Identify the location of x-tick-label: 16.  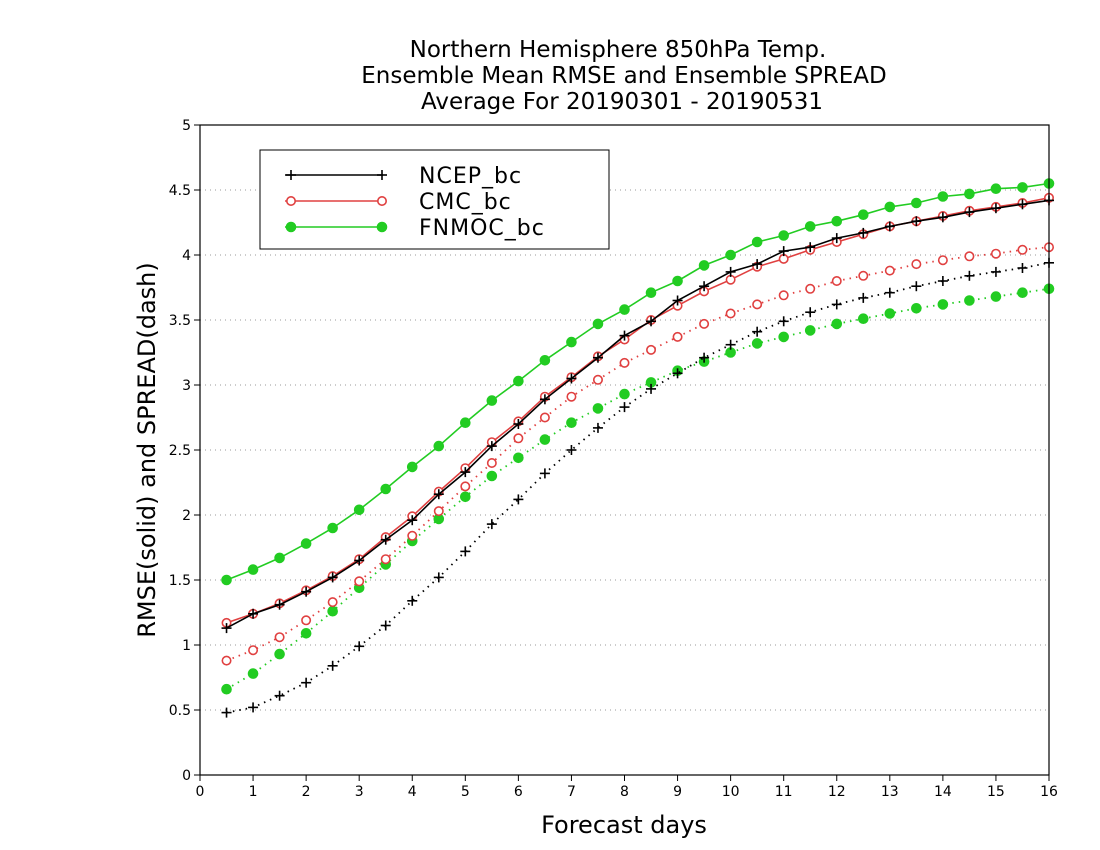
(1049, 792).